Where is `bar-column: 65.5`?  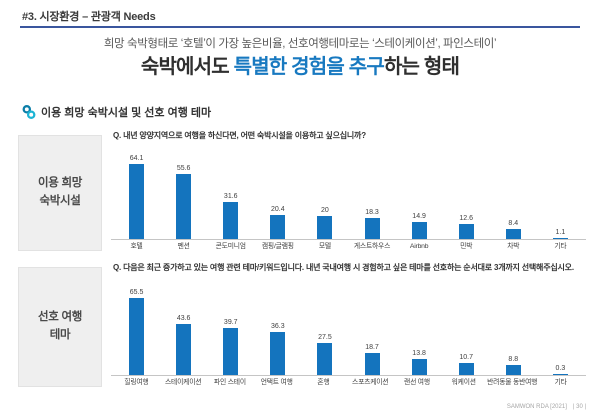 bar-column: 65.5 is located at coordinates (136, 332).